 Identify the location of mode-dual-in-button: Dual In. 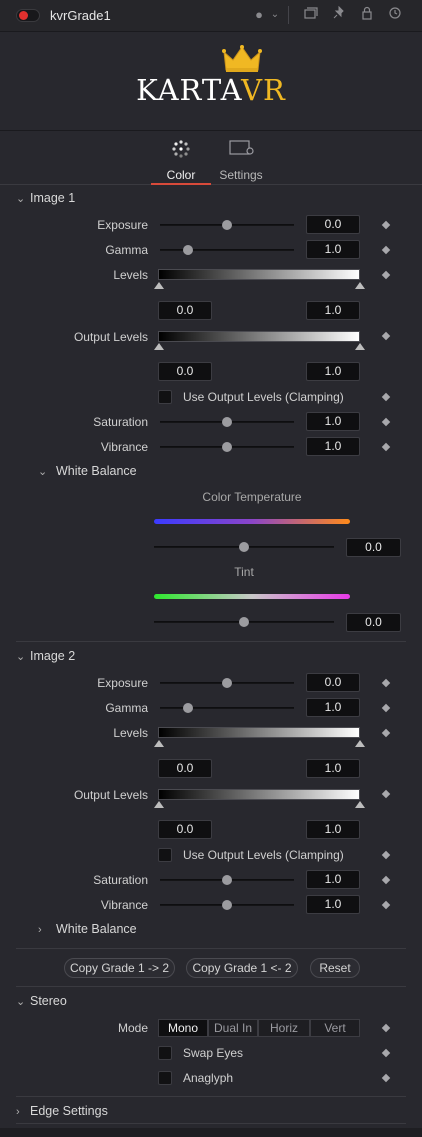
(233, 1028).